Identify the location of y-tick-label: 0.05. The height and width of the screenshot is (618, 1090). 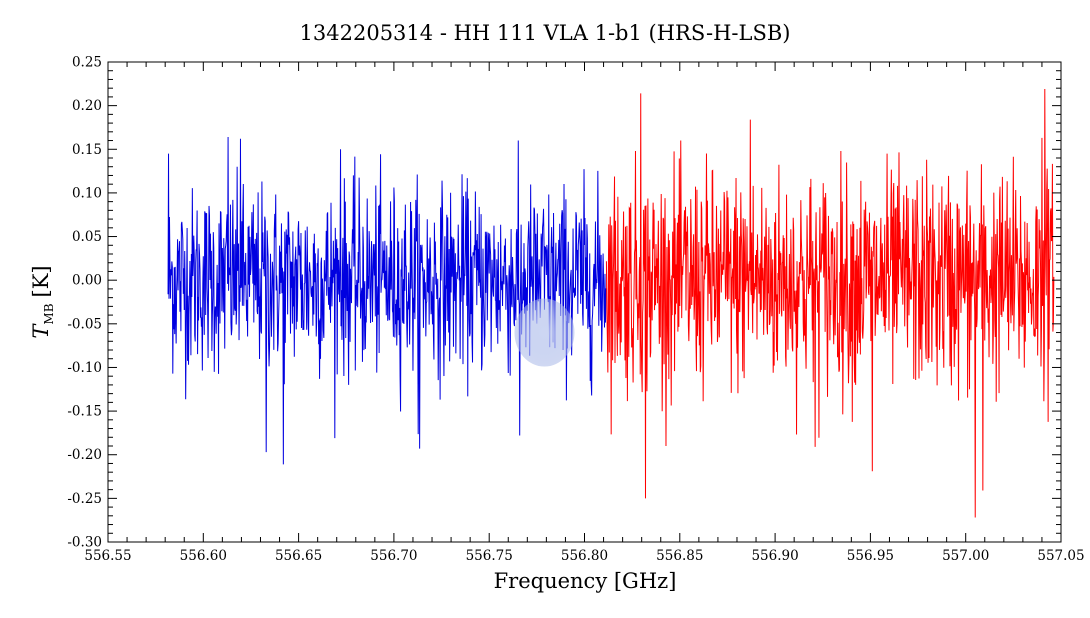
(87, 237).